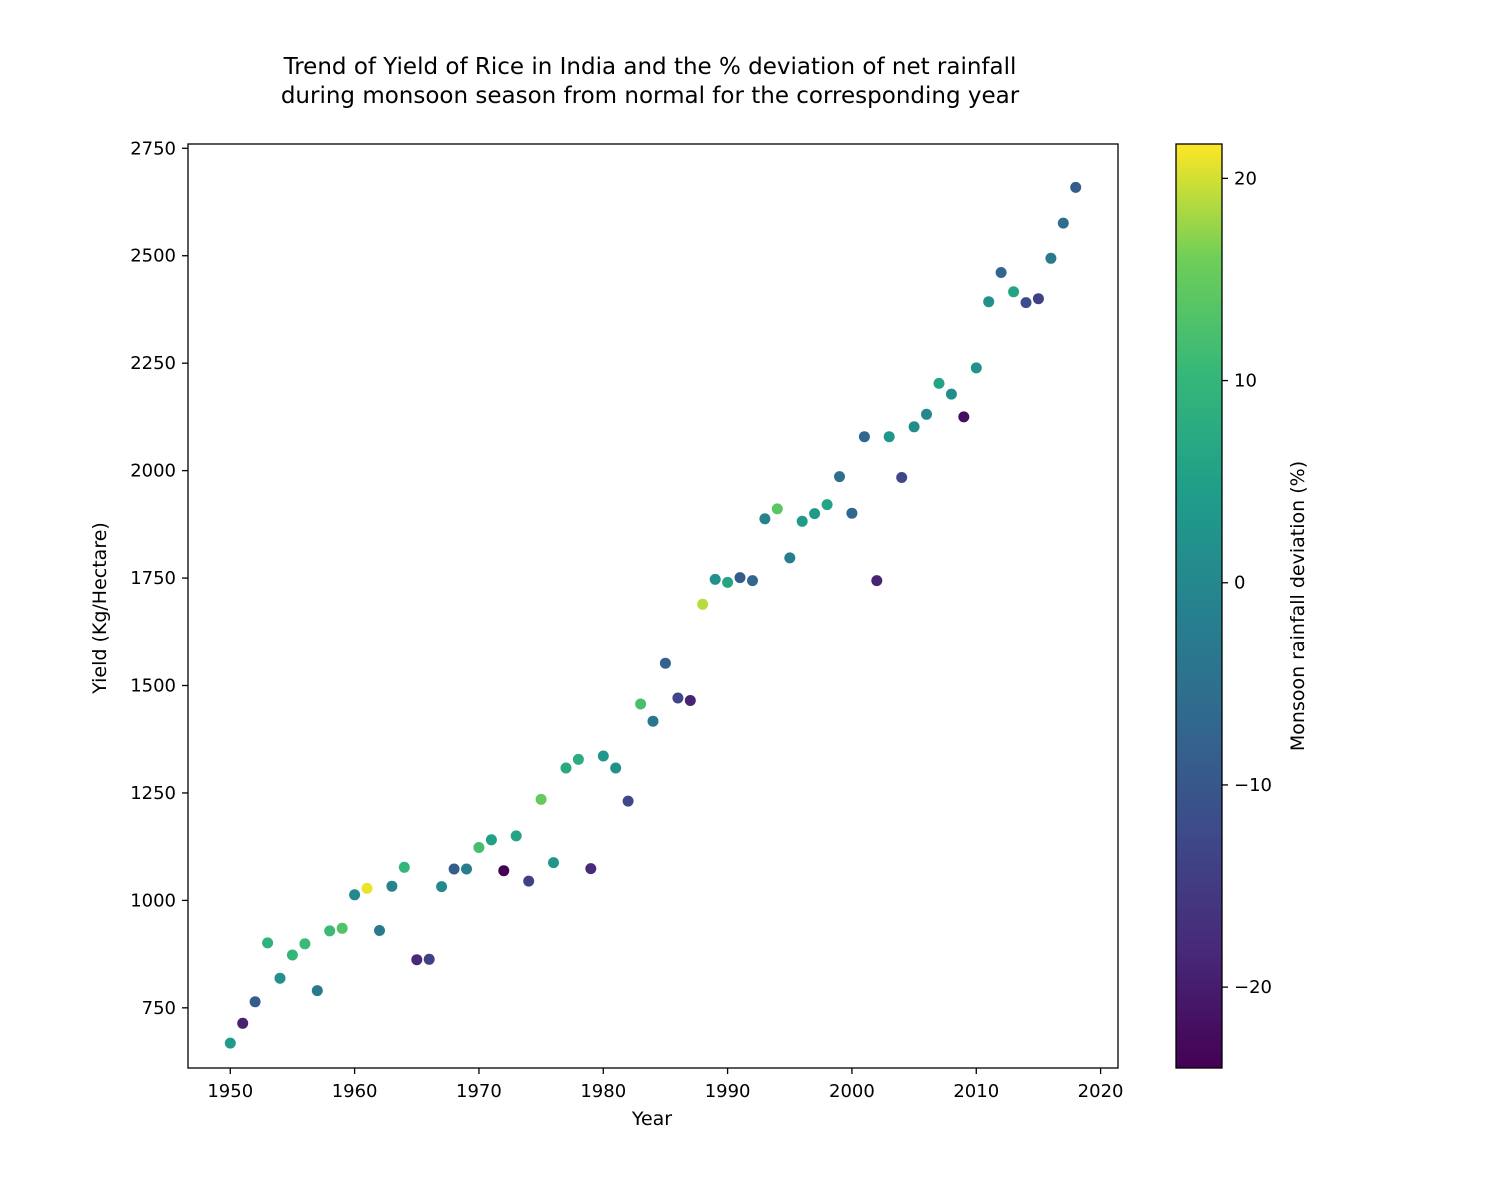  I want to click on y-tick-label: 2500, so click(153, 256).